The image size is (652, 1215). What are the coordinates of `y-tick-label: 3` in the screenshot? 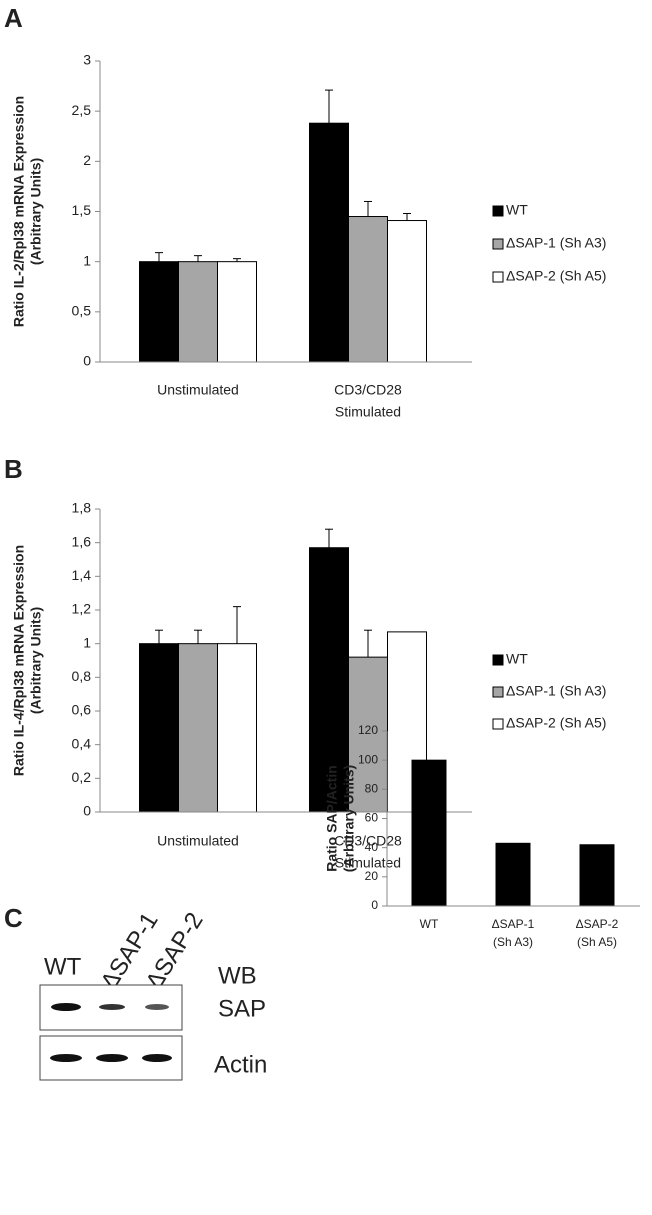 It's located at (87, 60).